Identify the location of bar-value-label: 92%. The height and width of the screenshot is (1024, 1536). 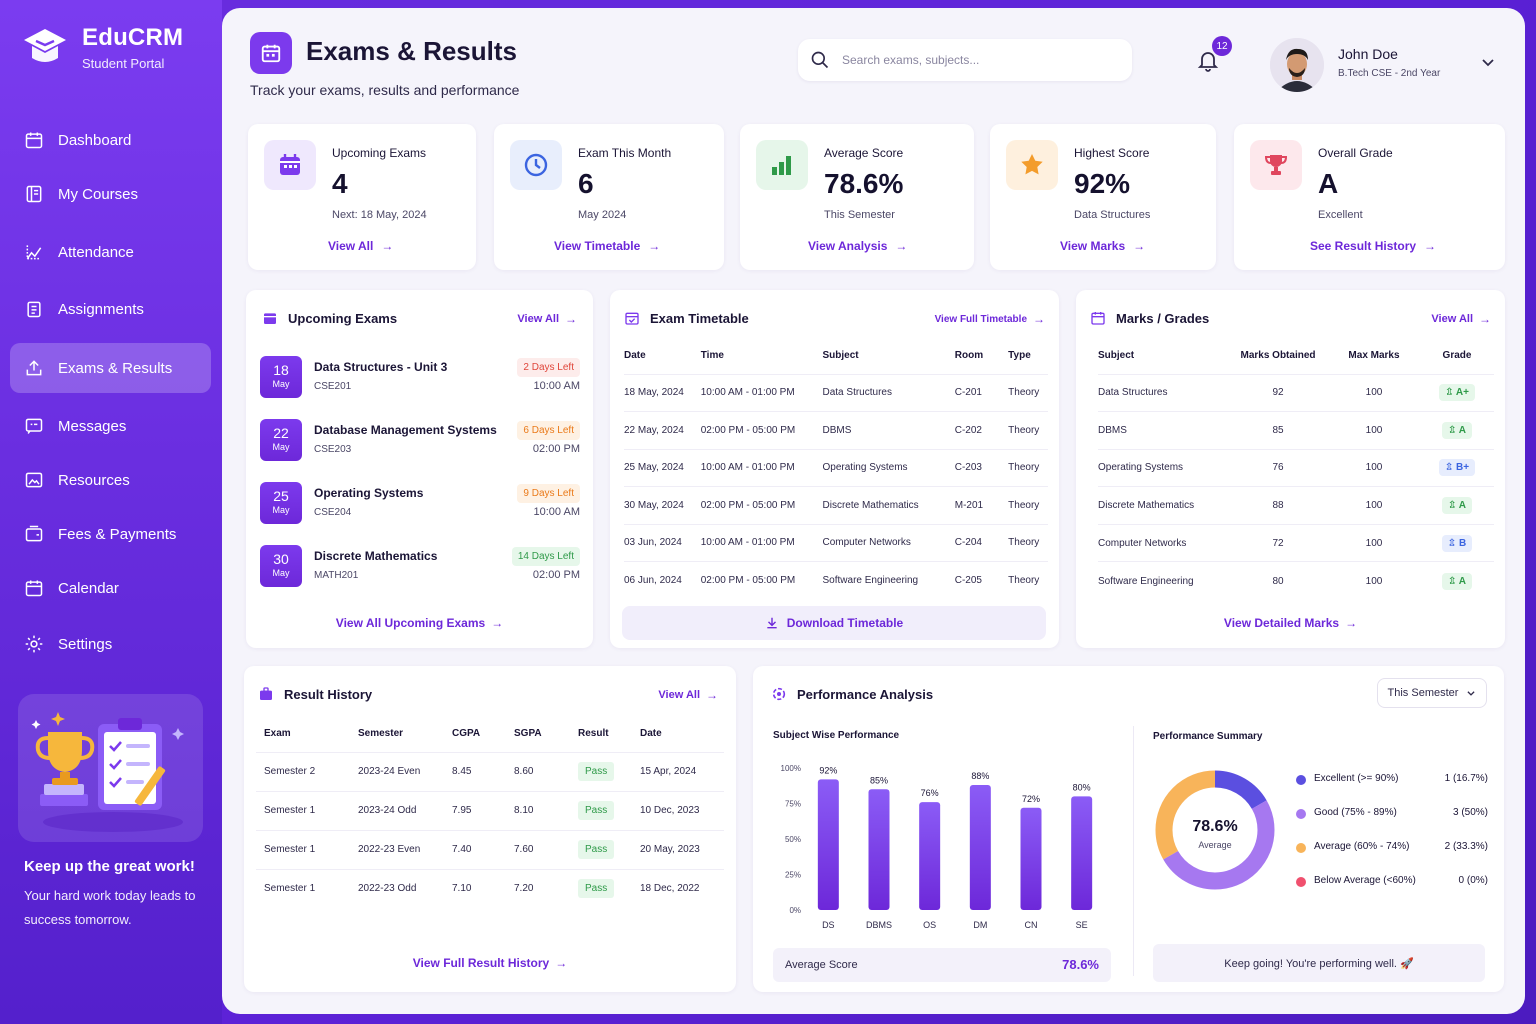
(828, 770).